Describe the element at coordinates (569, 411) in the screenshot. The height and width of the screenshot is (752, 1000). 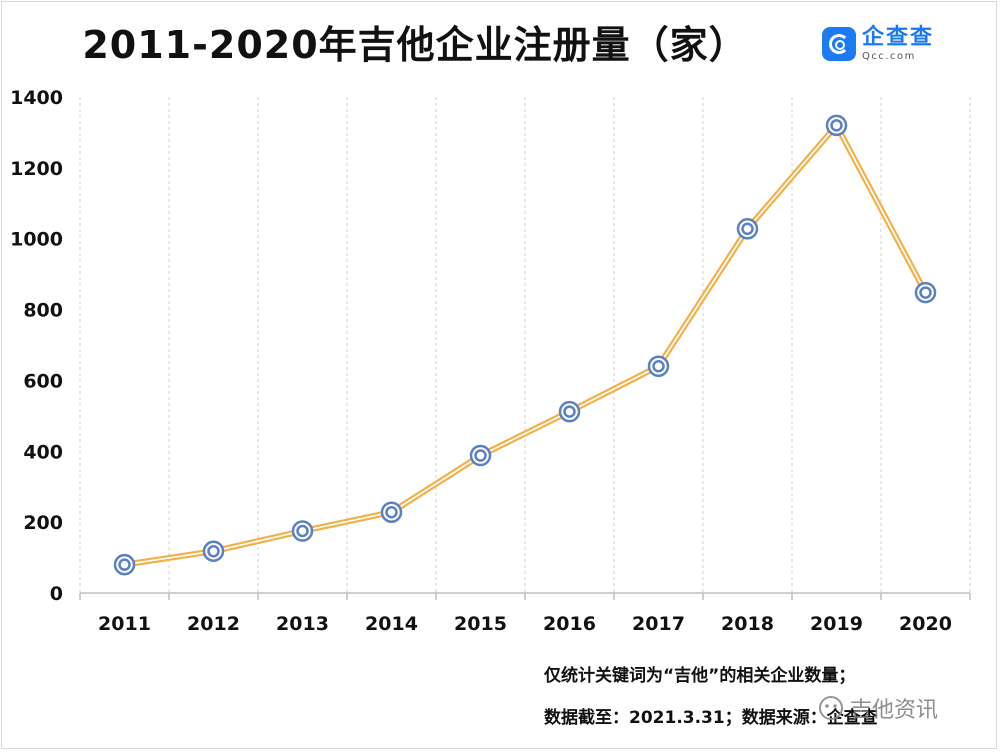
I see `data-point-inner-2016` at that location.